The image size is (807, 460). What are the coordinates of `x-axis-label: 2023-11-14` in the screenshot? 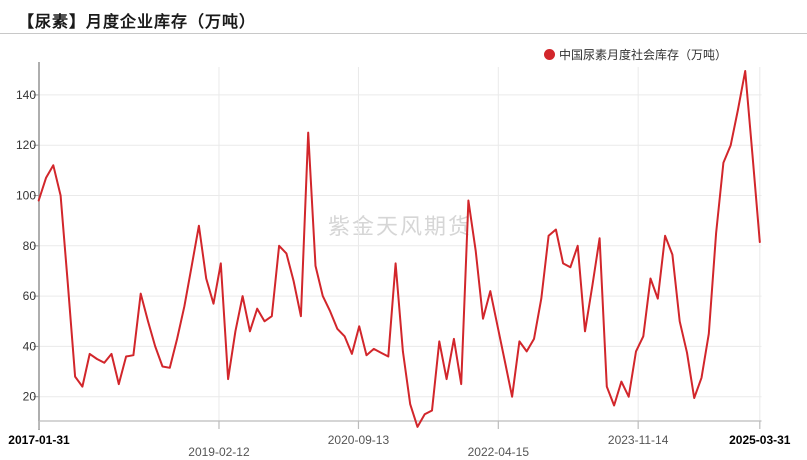 It's located at (638, 440).